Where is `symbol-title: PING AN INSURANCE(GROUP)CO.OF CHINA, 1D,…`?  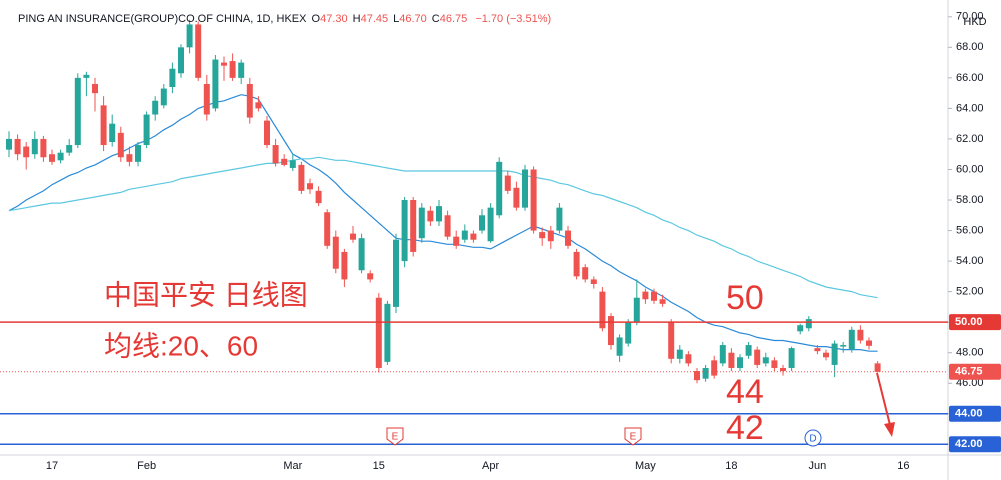
symbol-title: PING AN INSURANCE(GROUP)CO.OF CHINA, 1D,… is located at coordinates (162, 19).